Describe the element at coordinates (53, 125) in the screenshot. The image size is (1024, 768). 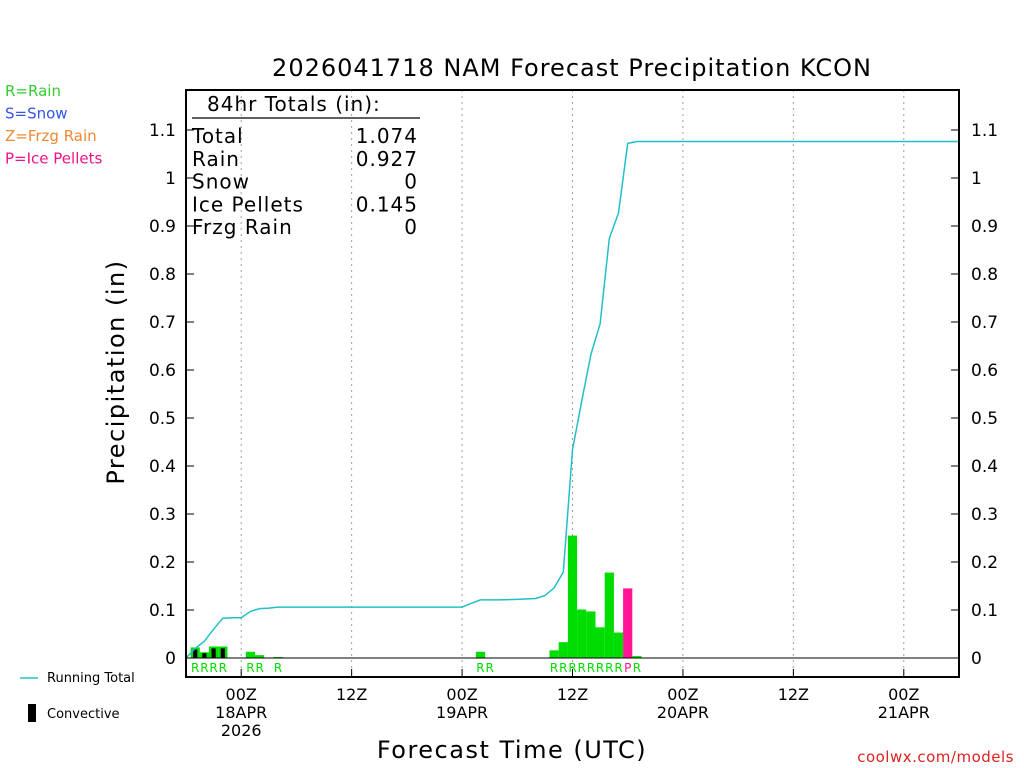
I see `precip-type-legend: R=Rain S=Snow Z=Frzg Rain P=Ice Pellets` at that location.